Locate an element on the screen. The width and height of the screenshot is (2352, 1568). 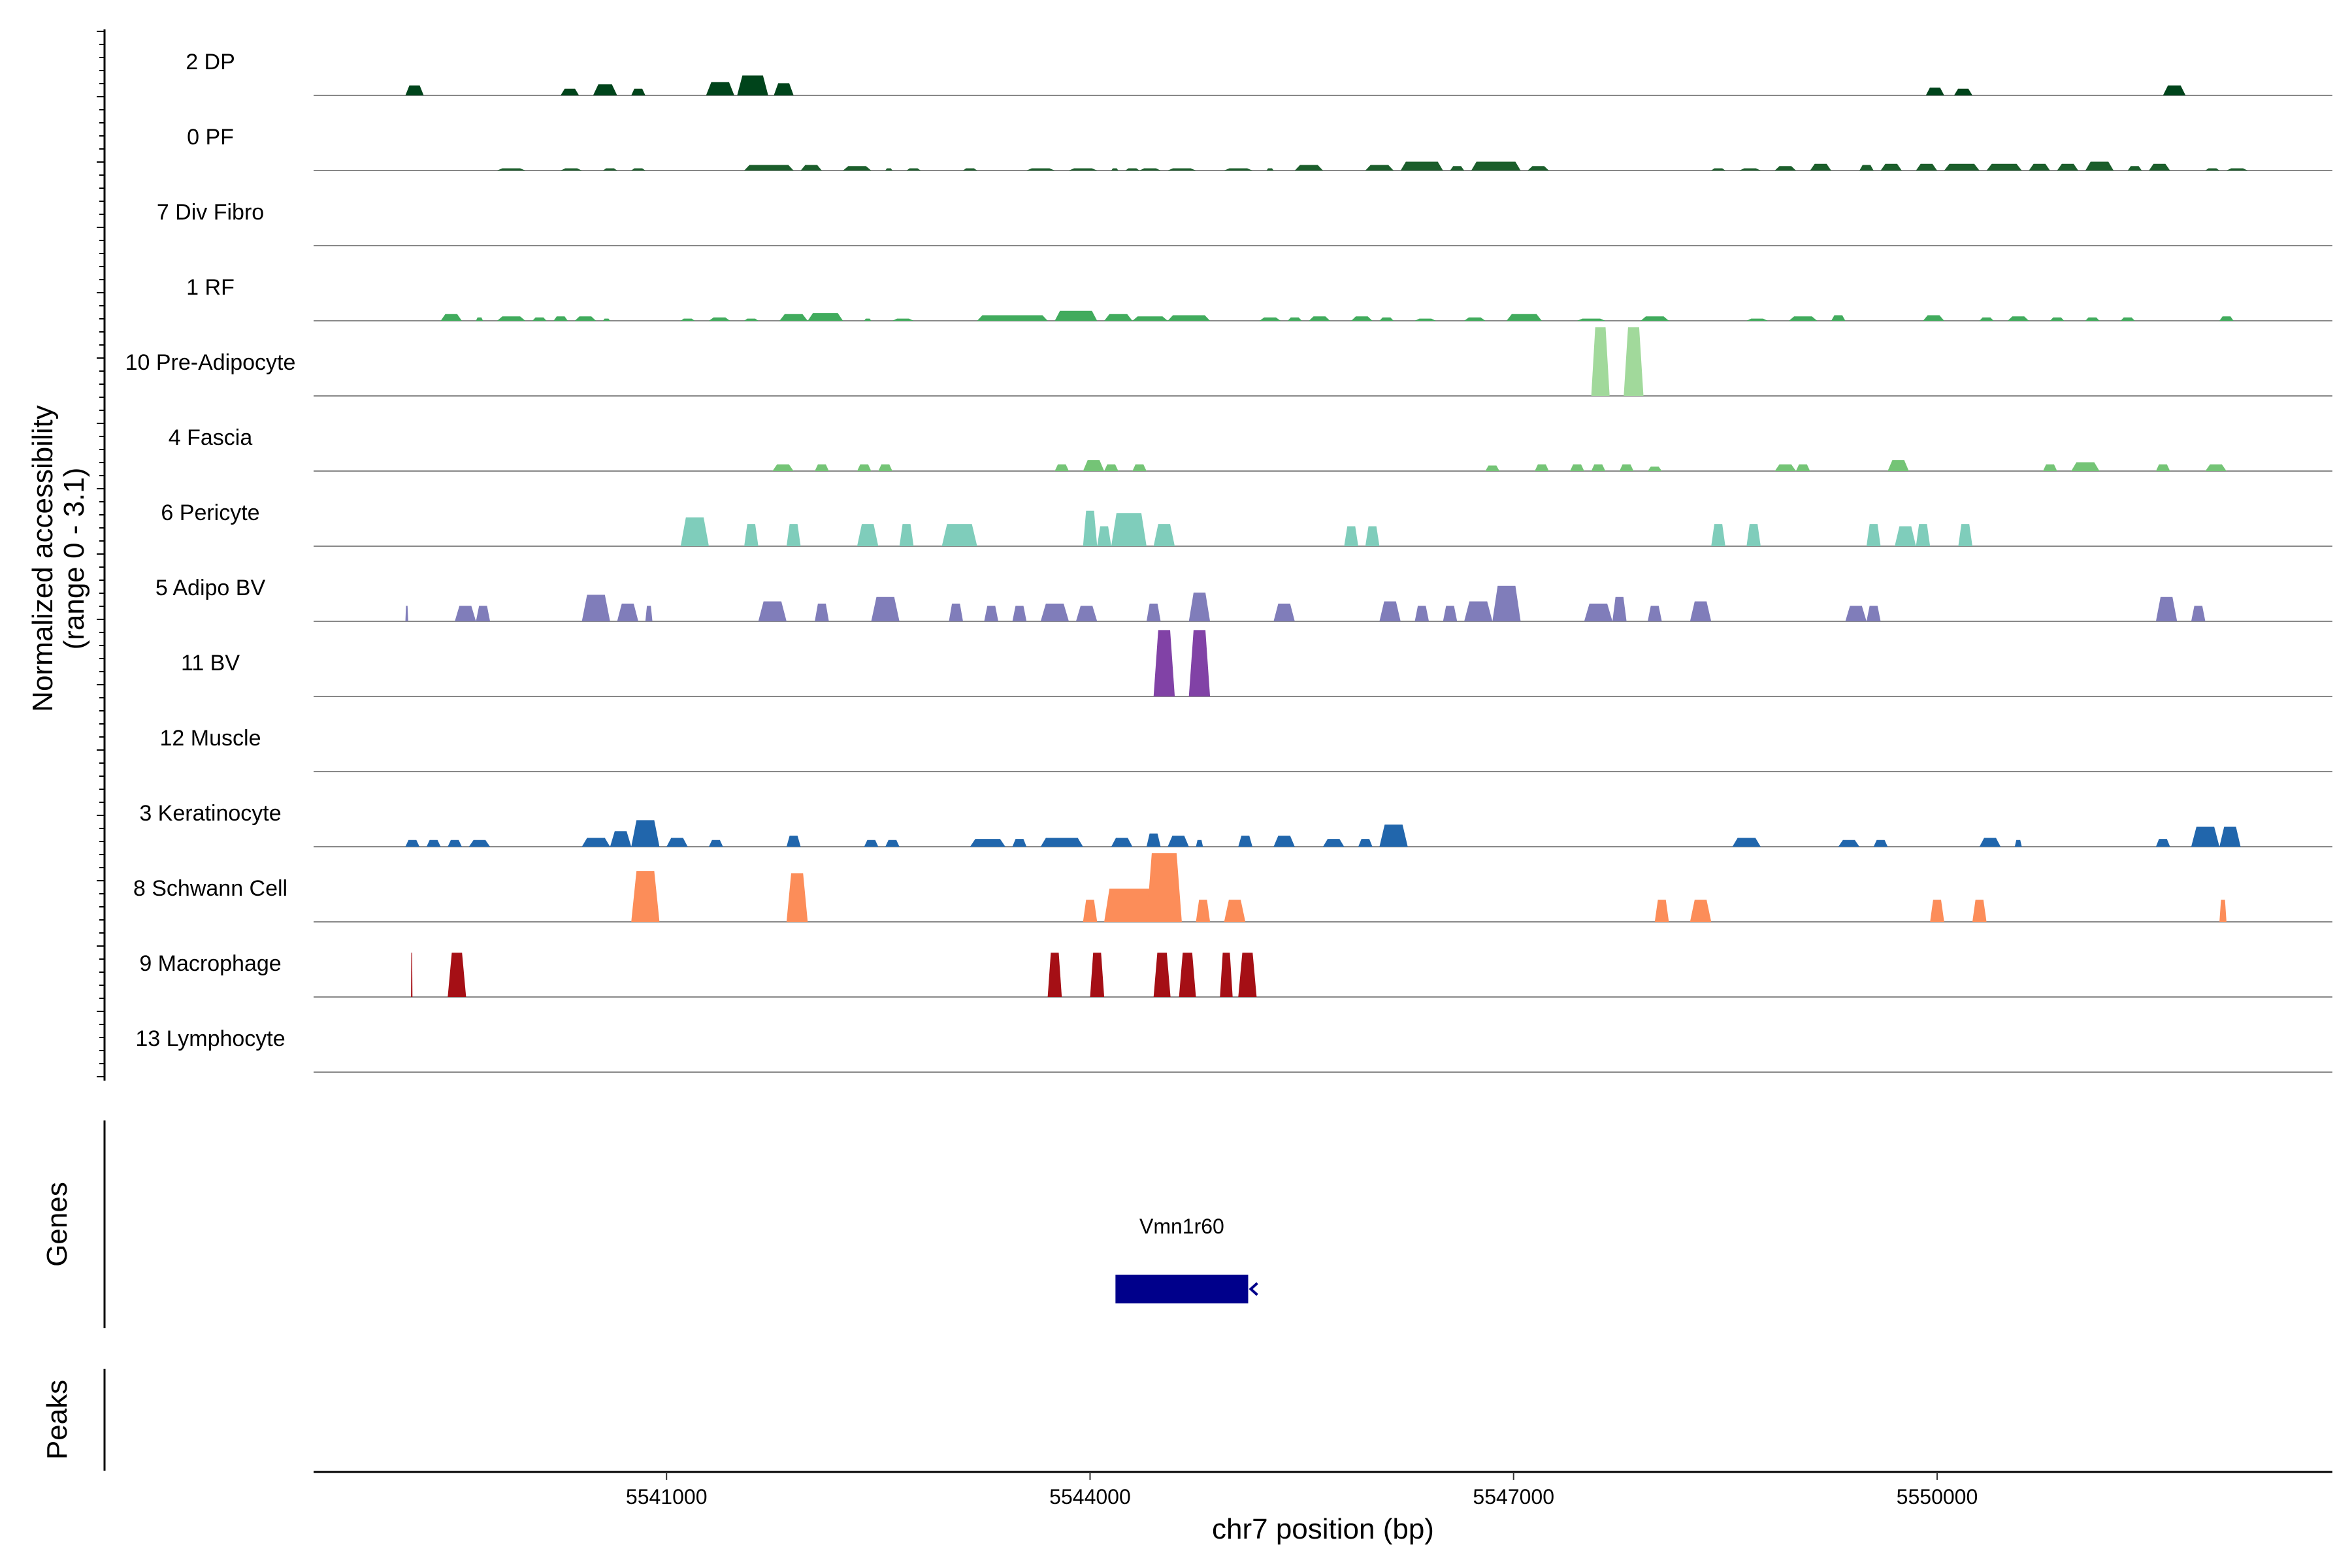
track-13: 9 Macrophage is located at coordinates (1235, 974).